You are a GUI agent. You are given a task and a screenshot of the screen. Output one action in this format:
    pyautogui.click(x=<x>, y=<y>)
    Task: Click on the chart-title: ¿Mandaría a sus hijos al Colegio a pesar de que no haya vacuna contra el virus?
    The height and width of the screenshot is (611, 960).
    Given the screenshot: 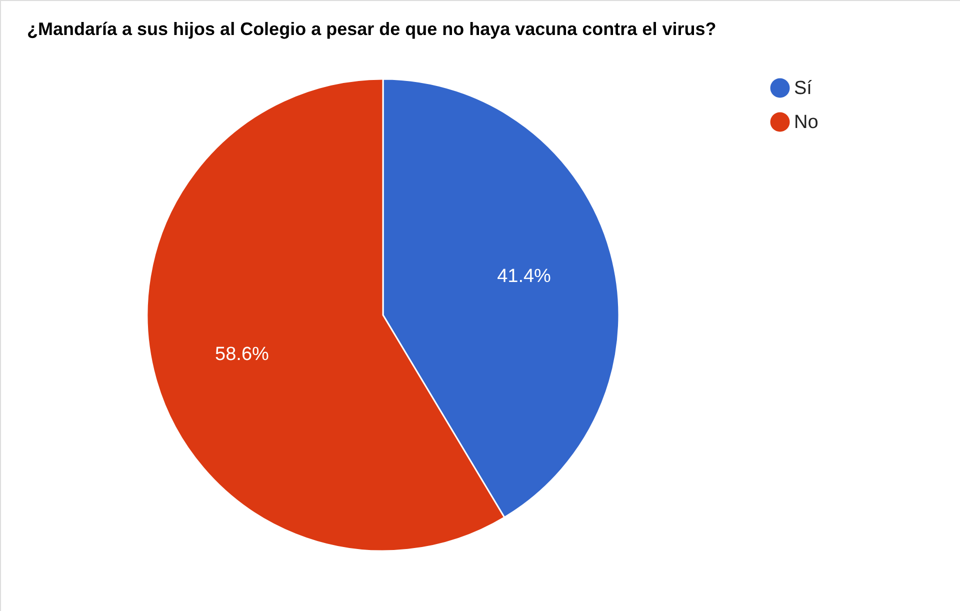 What is the action you would take?
    pyautogui.click(x=371, y=29)
    